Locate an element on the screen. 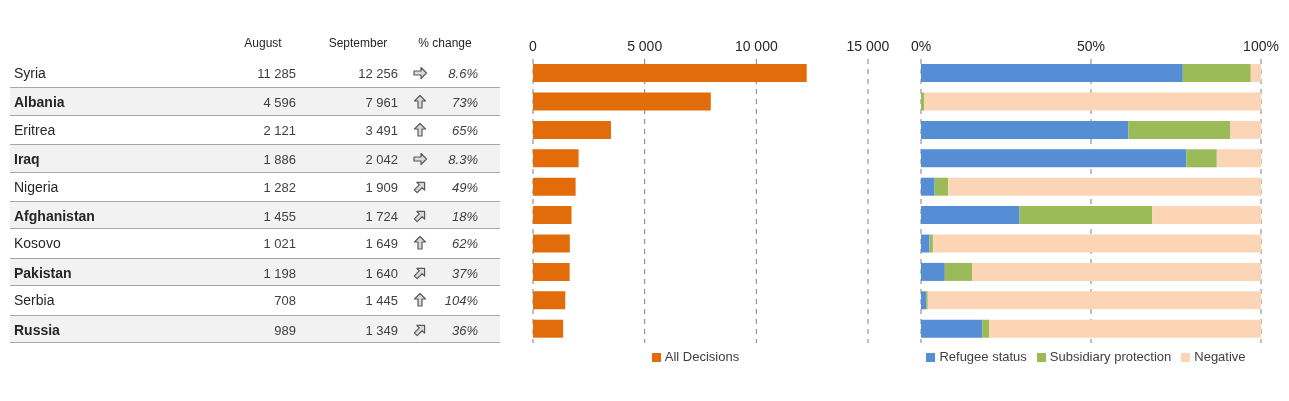 This screenshot has height=401, width=1289. data-label: 1 198 is located at coordinates (279, 273).